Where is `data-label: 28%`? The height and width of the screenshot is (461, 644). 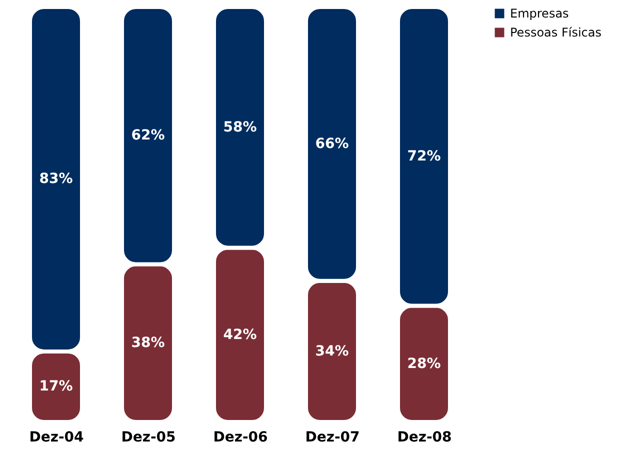 data-label: 28% is located at coordinates (424, 364).